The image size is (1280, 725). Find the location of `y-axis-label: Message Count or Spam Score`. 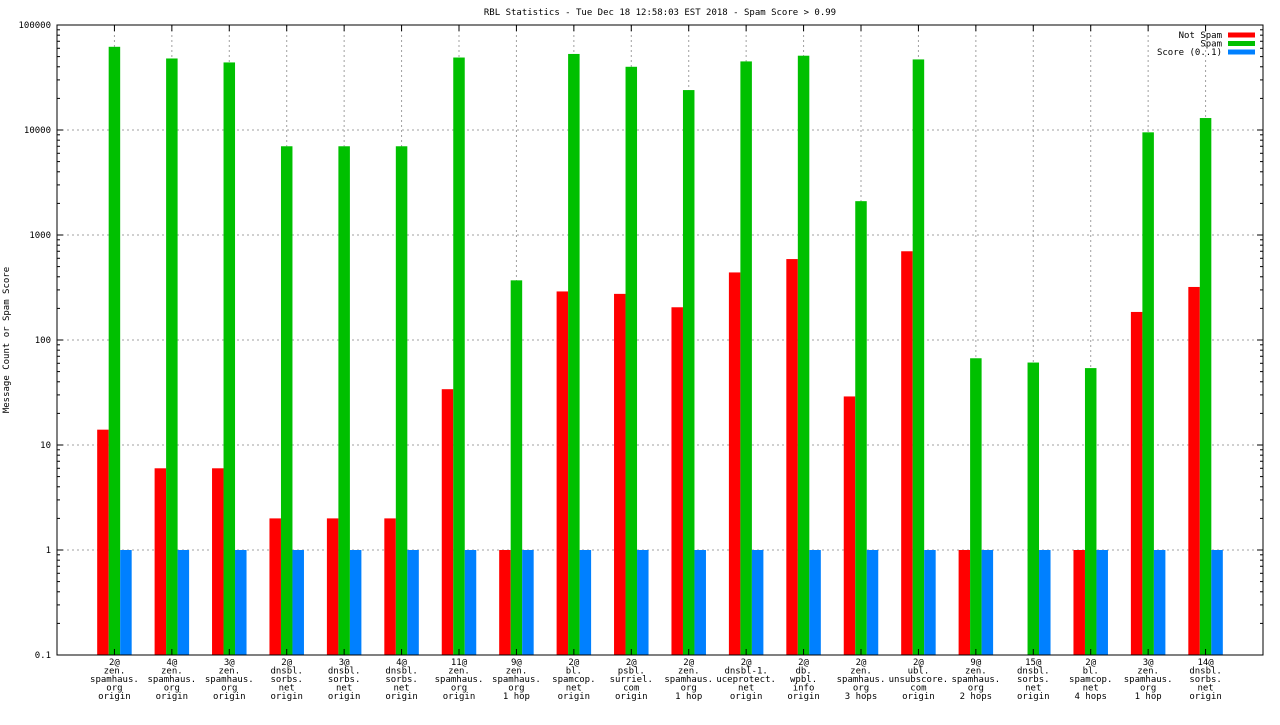

y-axis-label: Message Count or Spam Score is located at coordinates (7, 340).